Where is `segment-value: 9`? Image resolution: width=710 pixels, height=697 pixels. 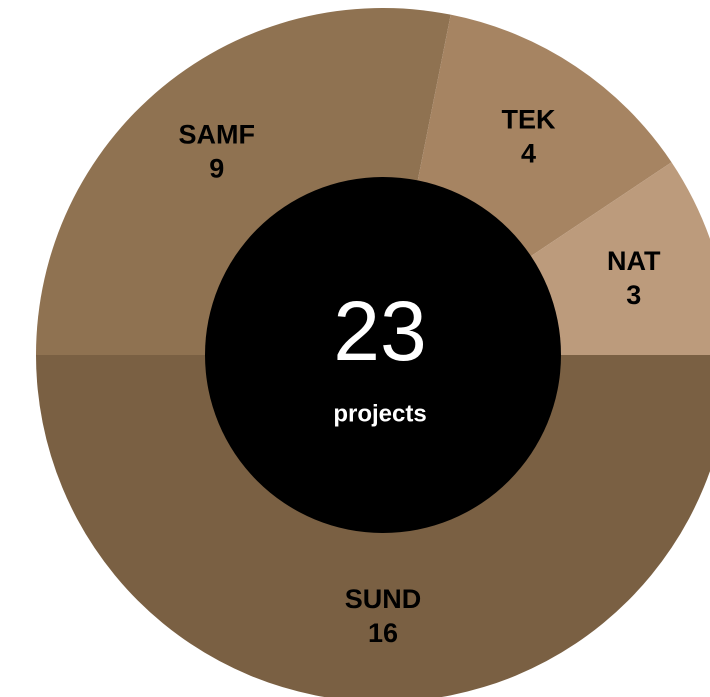
segment-value: 9 is located at coordinates (216, 169).